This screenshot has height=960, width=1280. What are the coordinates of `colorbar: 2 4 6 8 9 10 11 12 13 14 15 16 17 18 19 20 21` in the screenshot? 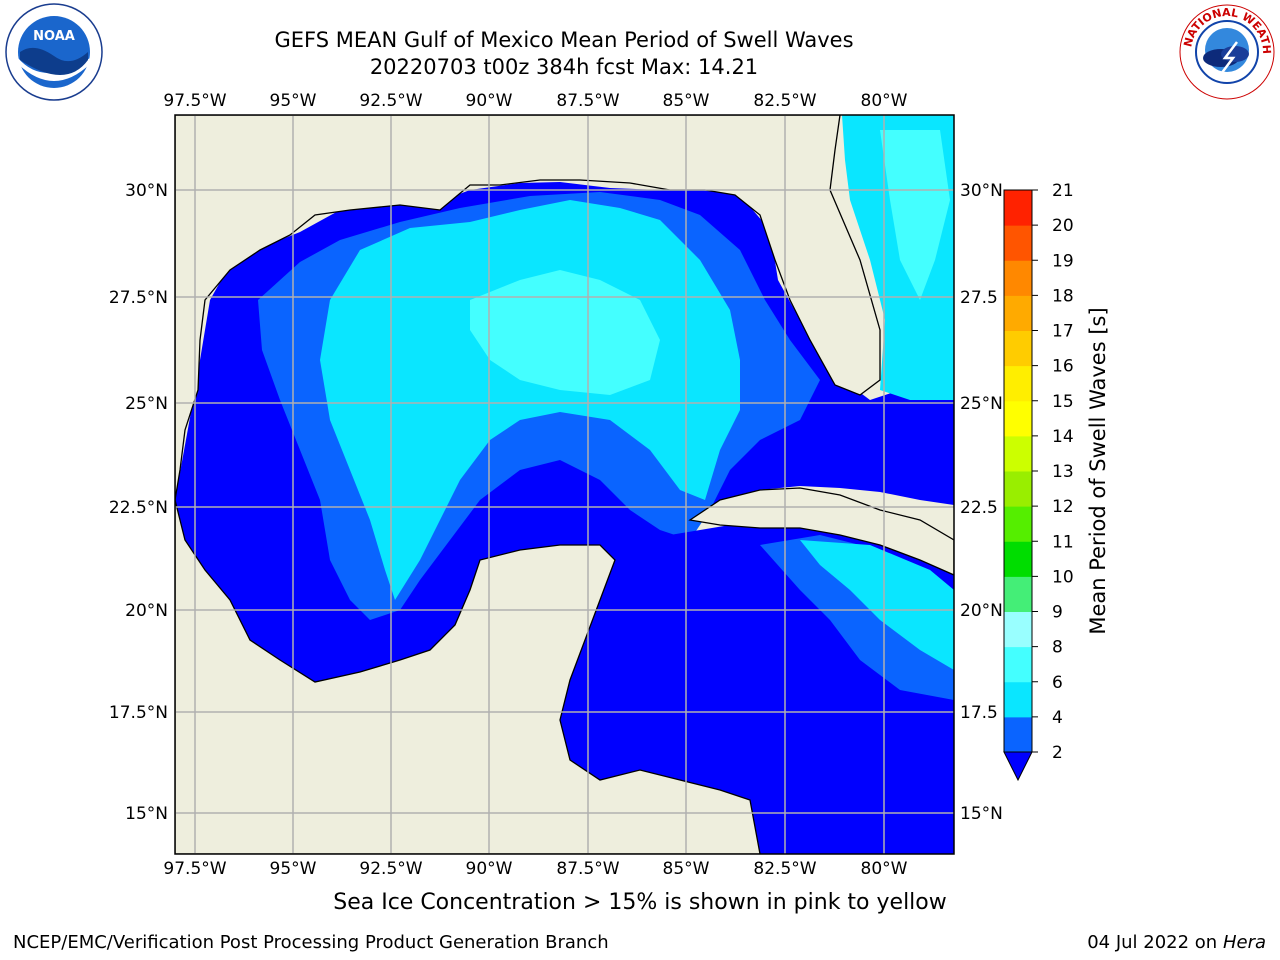 It's located at (1038, 481).